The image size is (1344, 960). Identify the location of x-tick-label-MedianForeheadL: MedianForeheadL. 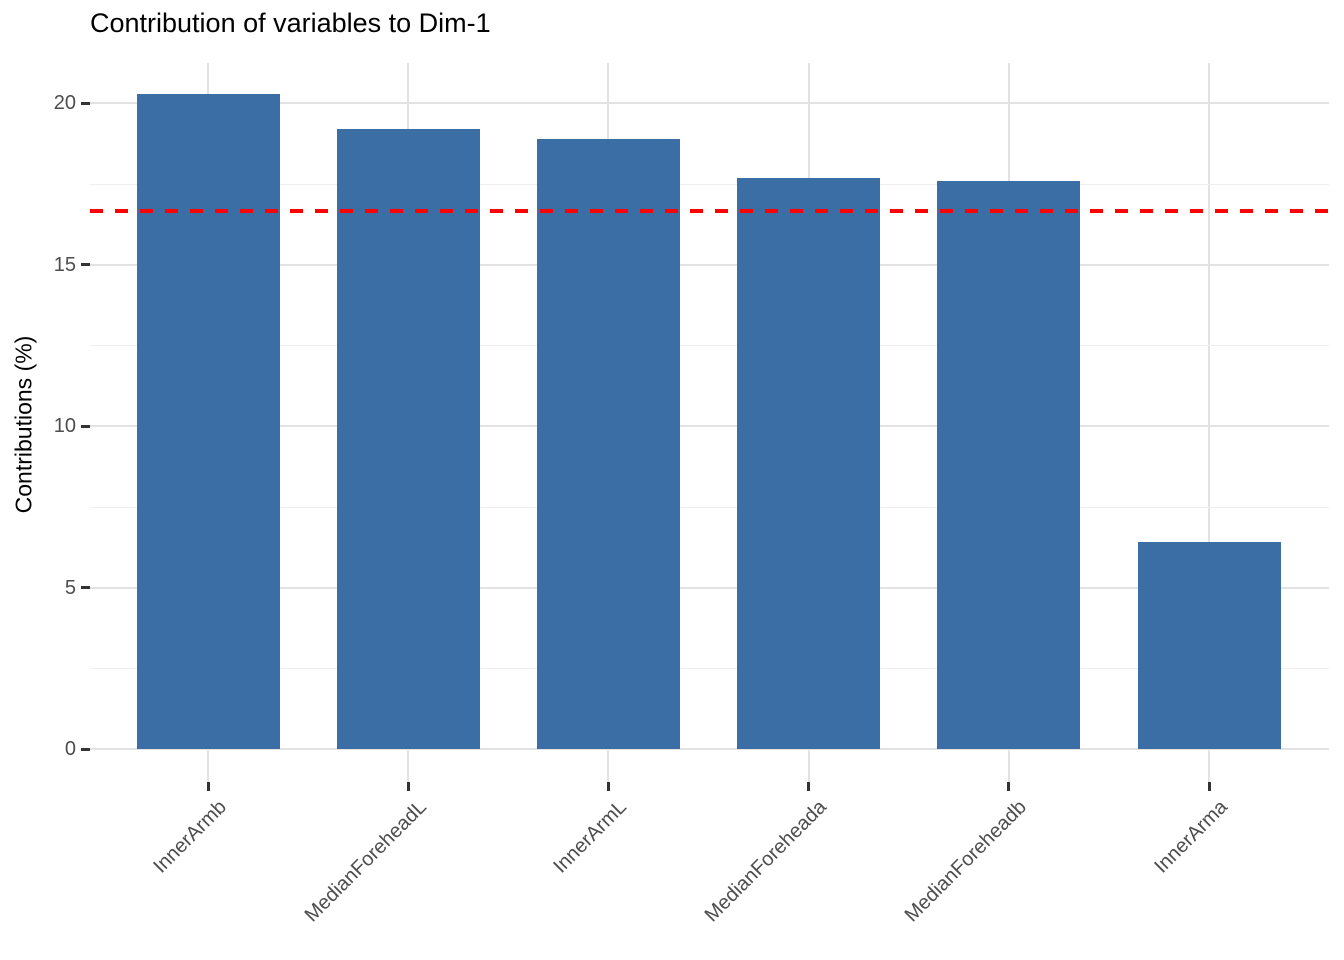
(365, 861).